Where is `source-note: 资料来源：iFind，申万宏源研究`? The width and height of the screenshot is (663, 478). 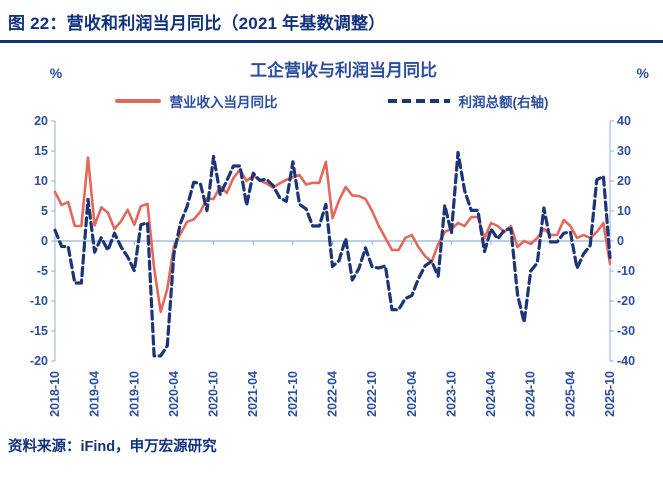
source-note: 资料来源：iFind，申万宏源研究 is located at coordinates (112, 447).